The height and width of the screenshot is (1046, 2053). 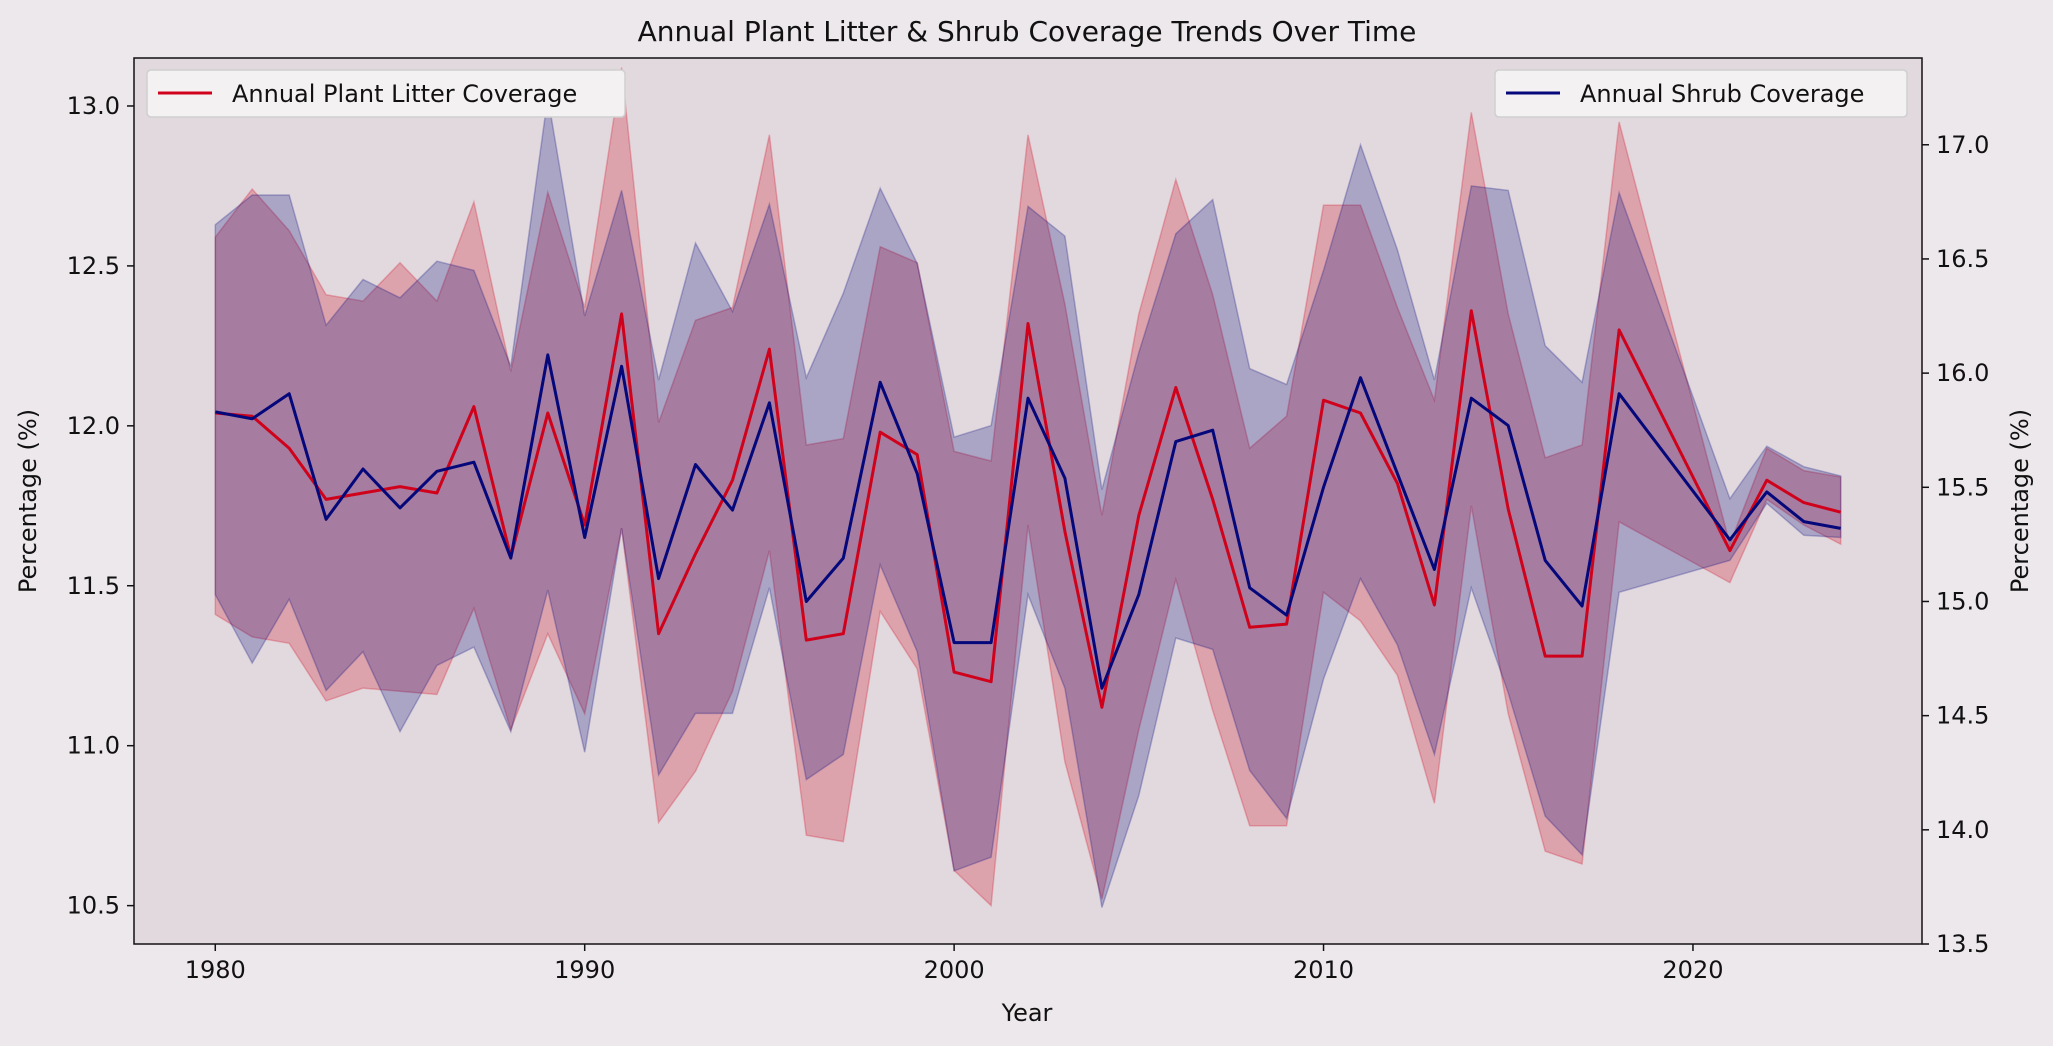 I want to click on legend-left: Annual Plant Litter Coverage, so click(x=386, y=93).